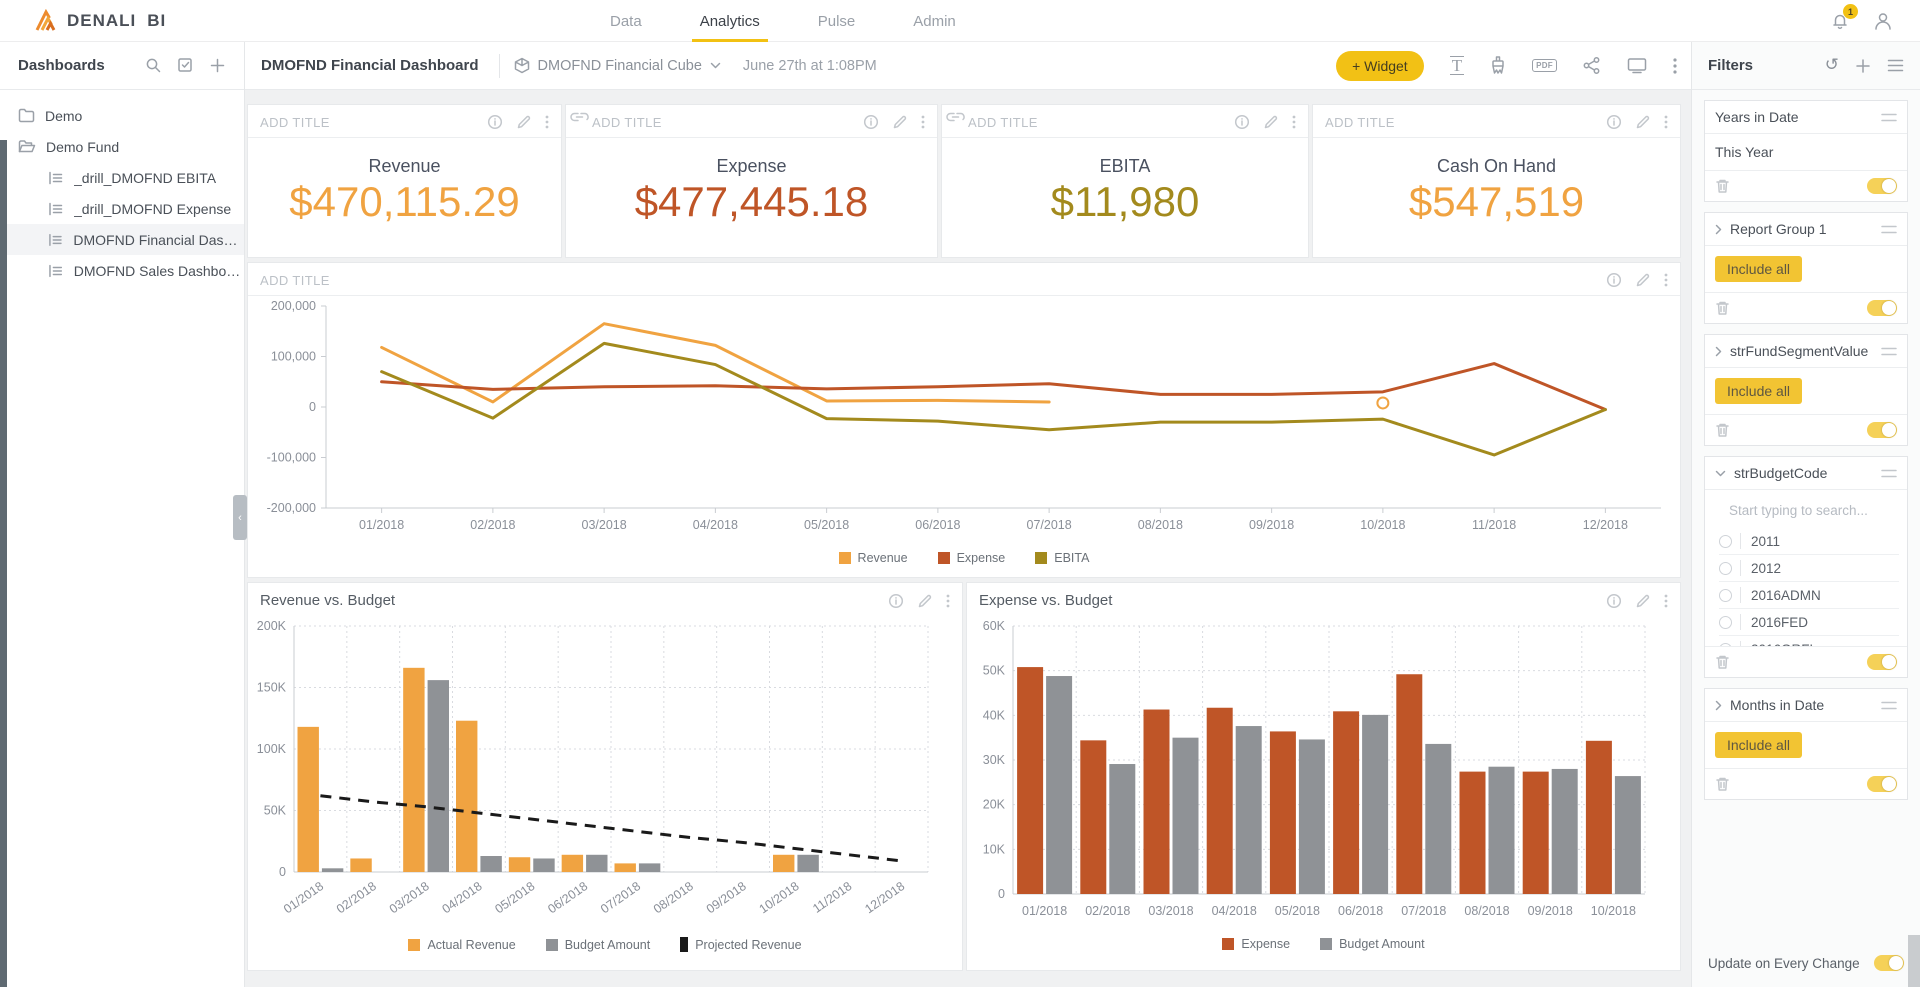  Describe the element at coordinates (1498, 65) in the screenshot. I see `brush-icon` at that location.